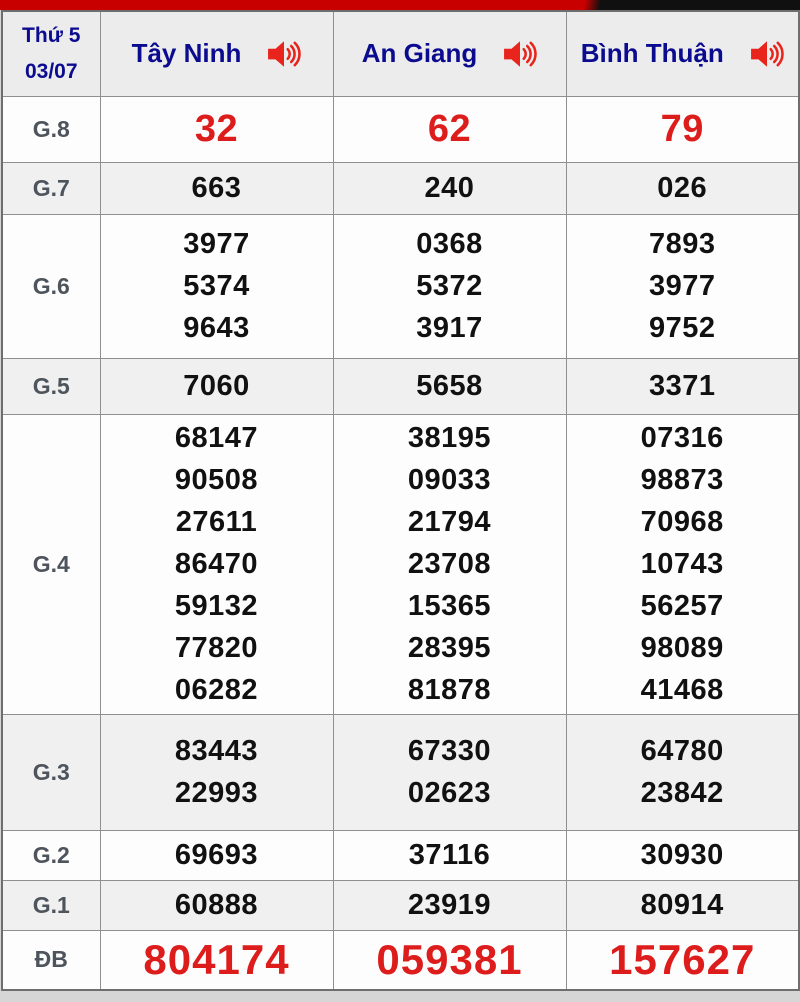  I want to click on result-number: 30930, so click(682, 855).